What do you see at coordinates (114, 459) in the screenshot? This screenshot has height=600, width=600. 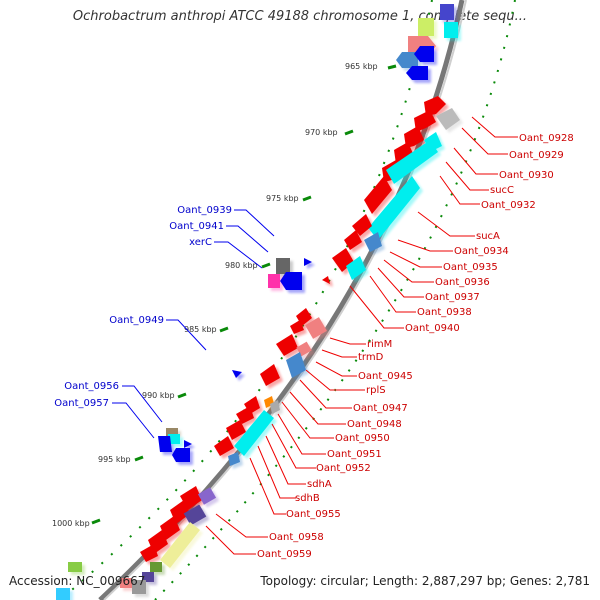 I see `tick-label: 995 kbp` at bounding box center [114, 459].